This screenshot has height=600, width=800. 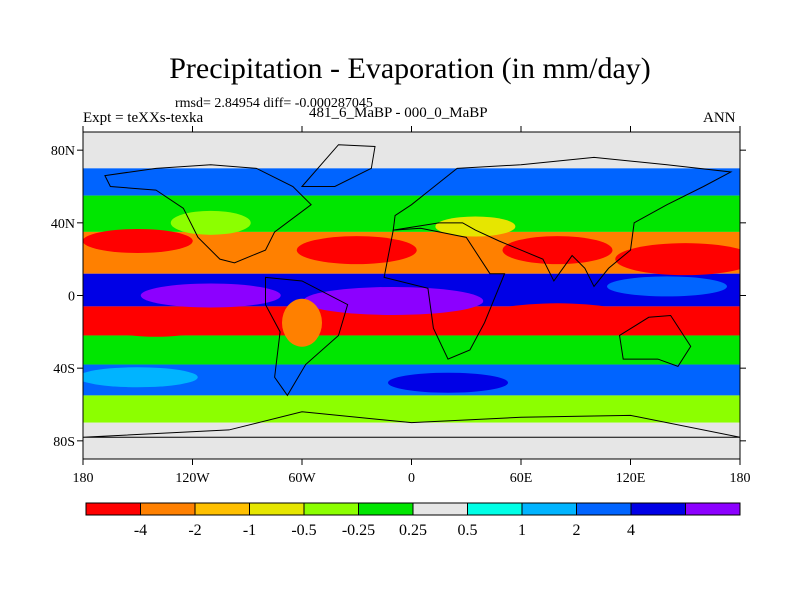 What do you see at coordinates (413, 530) in the screenshot?
I see `colorbar-label-5: 0.25` at bounding box center [413, 530].